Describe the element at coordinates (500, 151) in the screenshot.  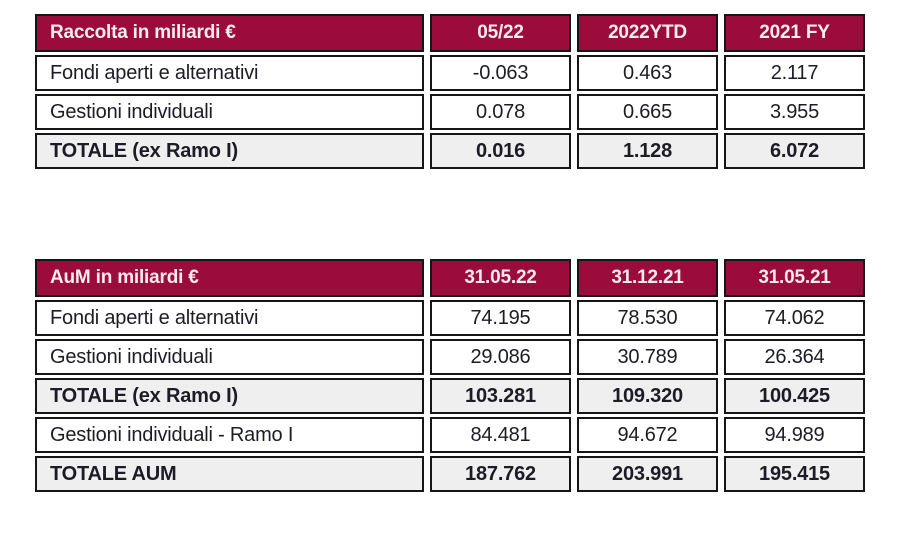
I see `cell-value: 0.016` at that location.